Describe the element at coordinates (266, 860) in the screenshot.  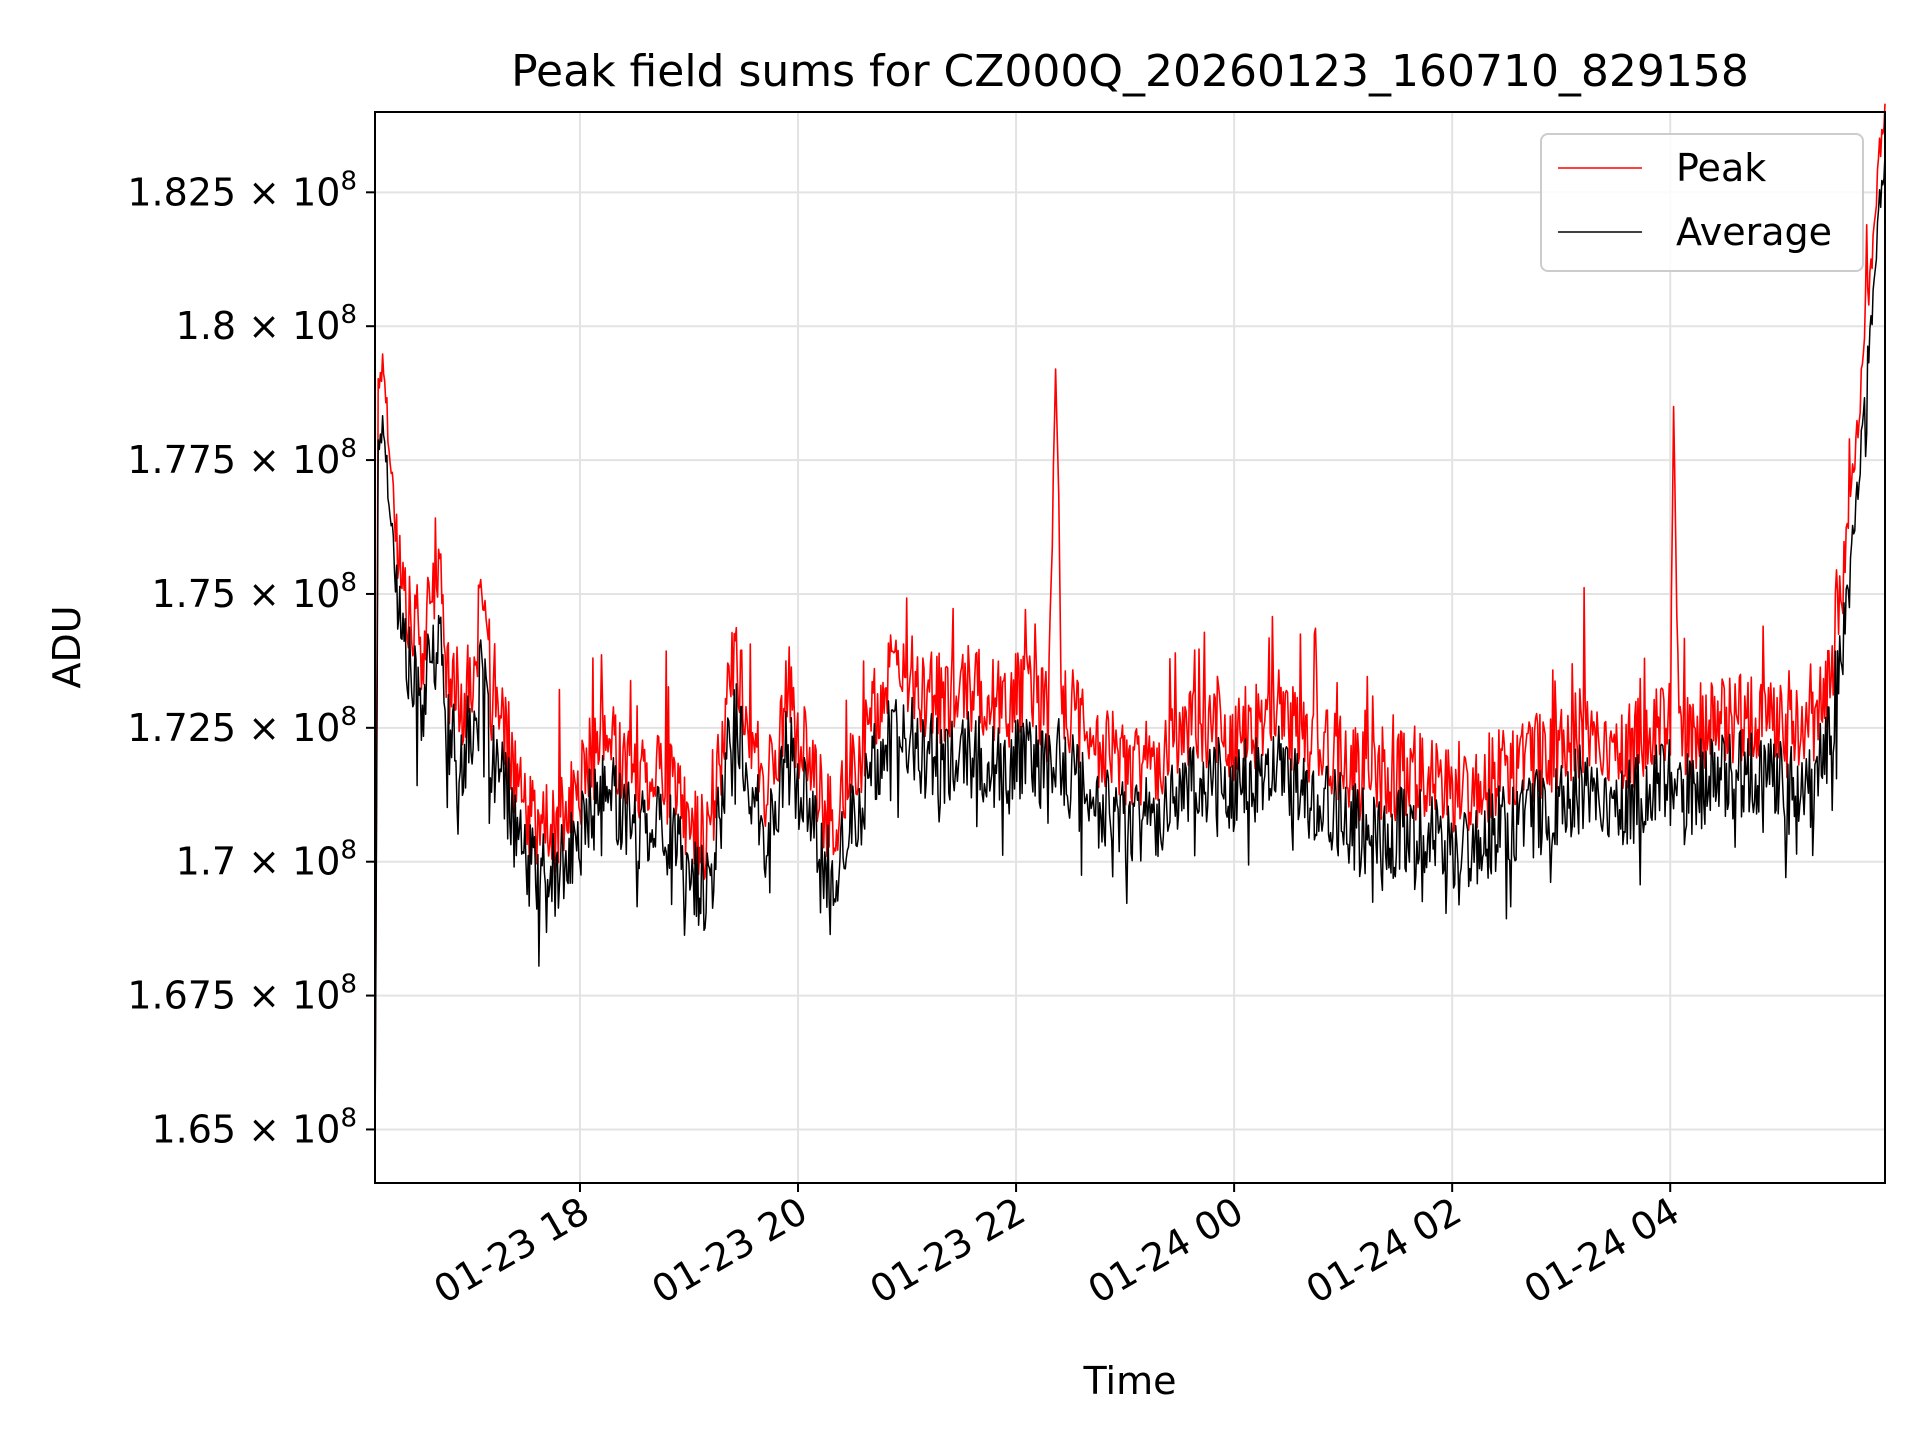
I see `y-tick-label: 1.7 × 108` at that location.